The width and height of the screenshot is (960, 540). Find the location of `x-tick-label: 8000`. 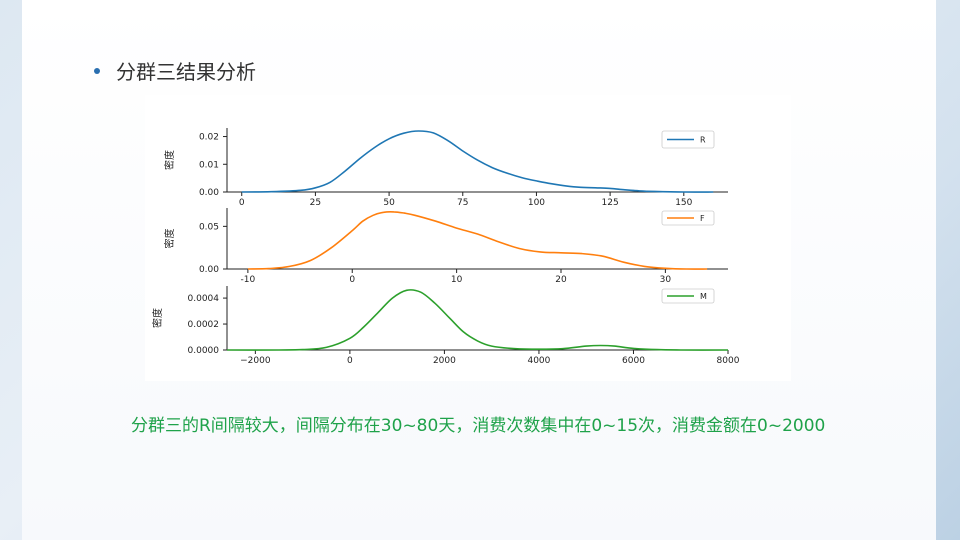

x-tick-label: 8000 is located at coordinates (728, 361).